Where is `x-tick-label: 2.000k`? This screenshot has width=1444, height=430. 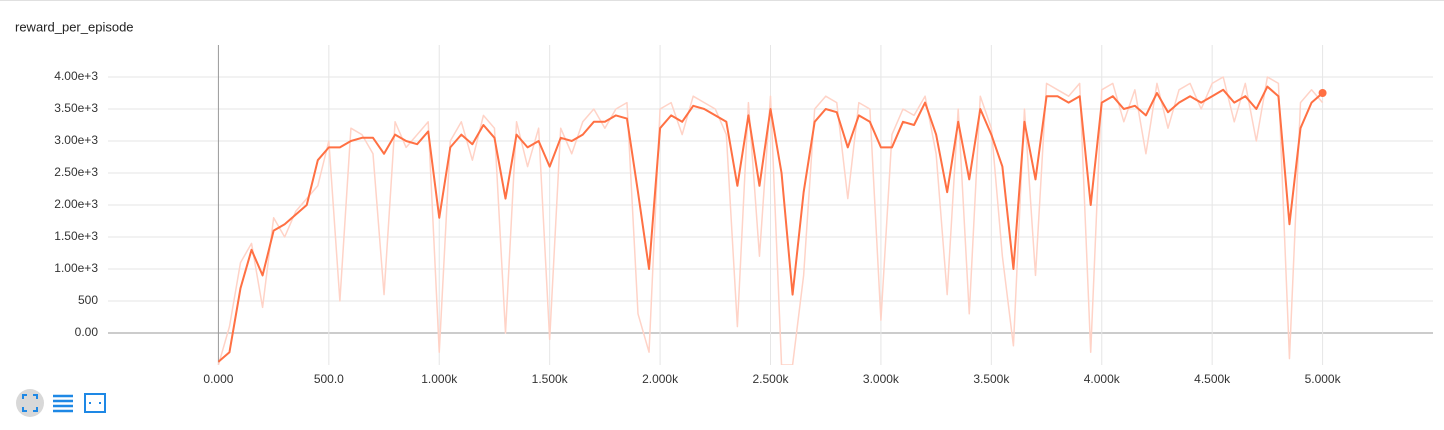
x-tick-label: 2.000k is located at coordinates (660, 379).